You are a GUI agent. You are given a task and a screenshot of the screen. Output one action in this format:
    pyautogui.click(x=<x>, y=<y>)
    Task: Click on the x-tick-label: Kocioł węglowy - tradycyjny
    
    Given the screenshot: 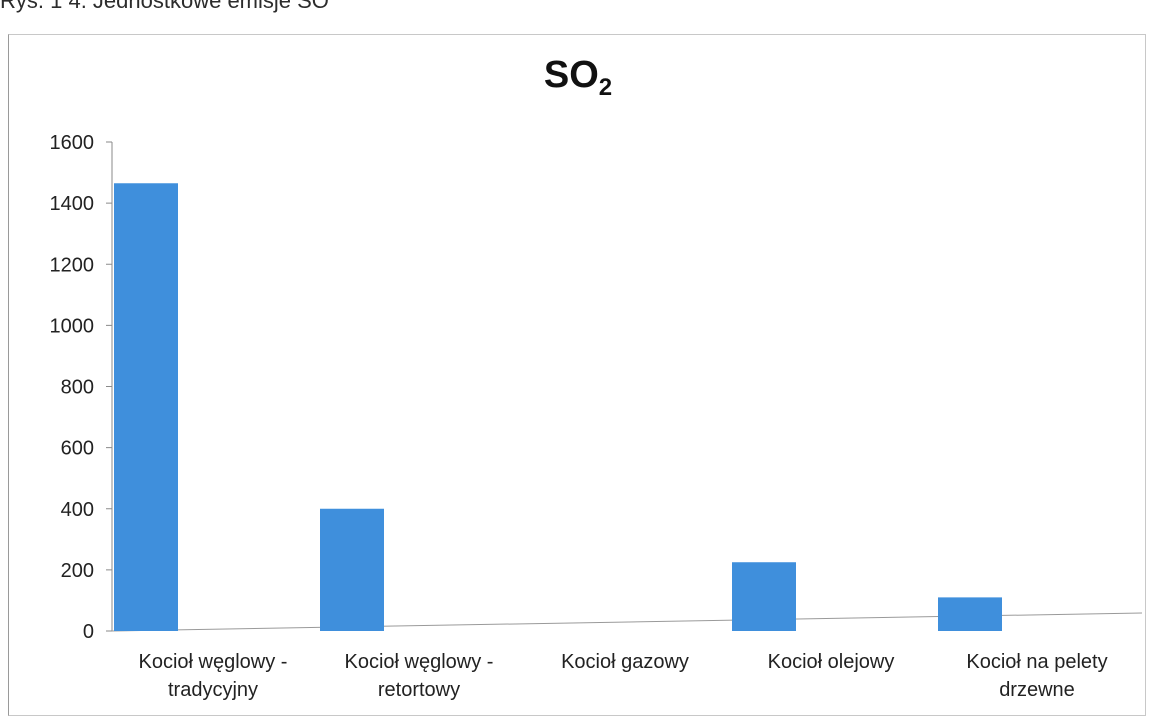 What is the action you would take?
    pyautogui.click(x=213, y=676)
    